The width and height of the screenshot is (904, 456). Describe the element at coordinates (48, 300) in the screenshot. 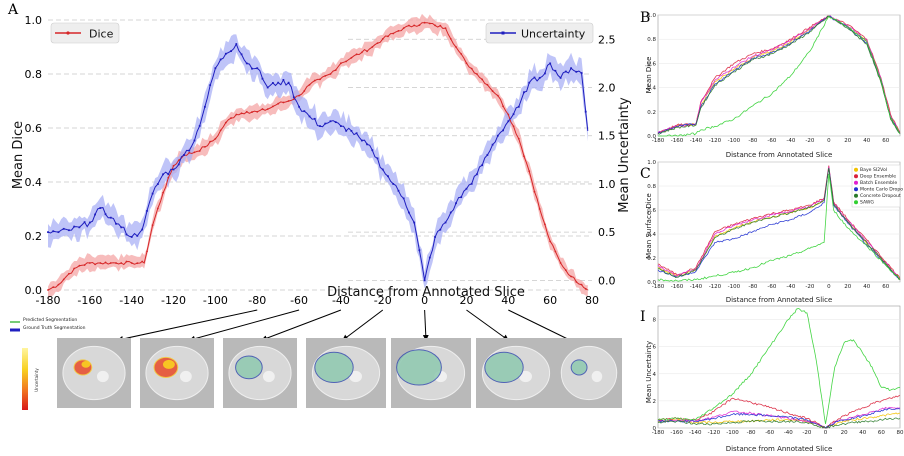

I see `x-tick-label: -180` at that location.